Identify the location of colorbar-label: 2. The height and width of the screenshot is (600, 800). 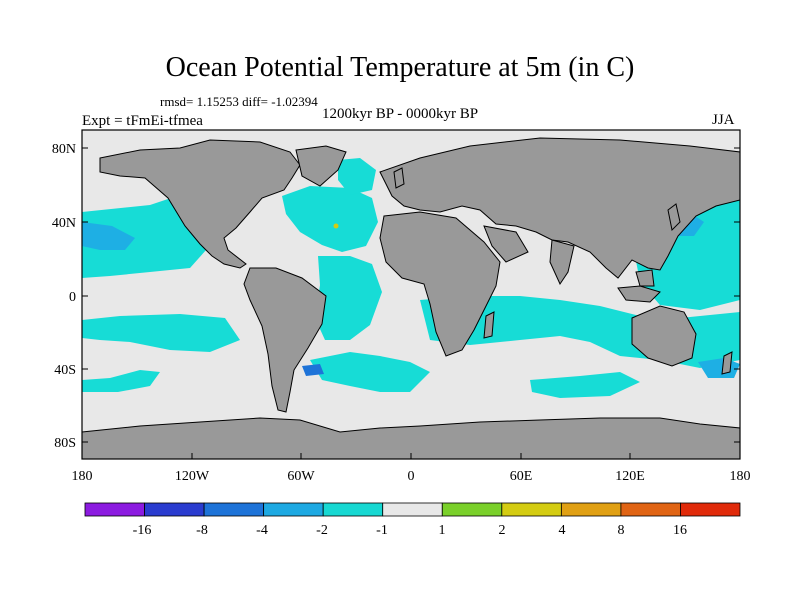
(502, 530).